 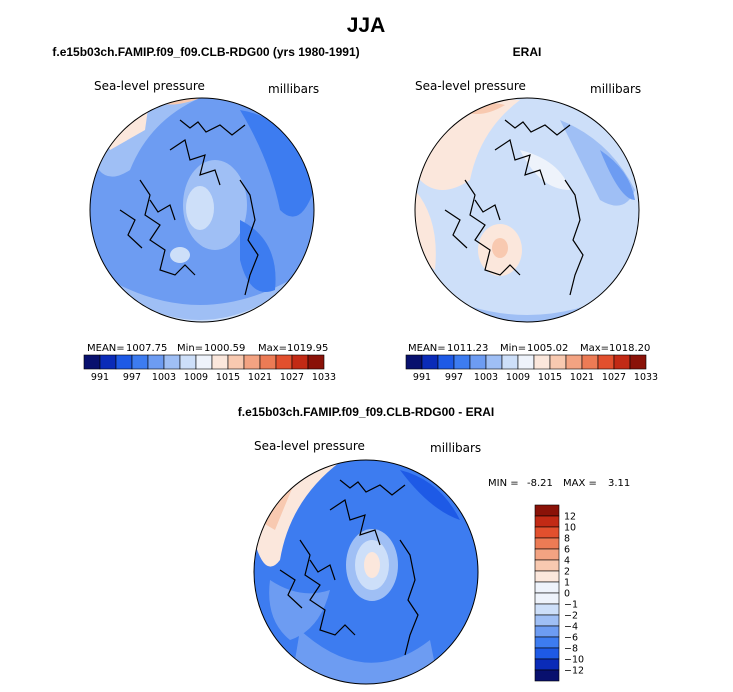 I want to click on panel-erai-min-label: Min=, so click(x=513, y=348).